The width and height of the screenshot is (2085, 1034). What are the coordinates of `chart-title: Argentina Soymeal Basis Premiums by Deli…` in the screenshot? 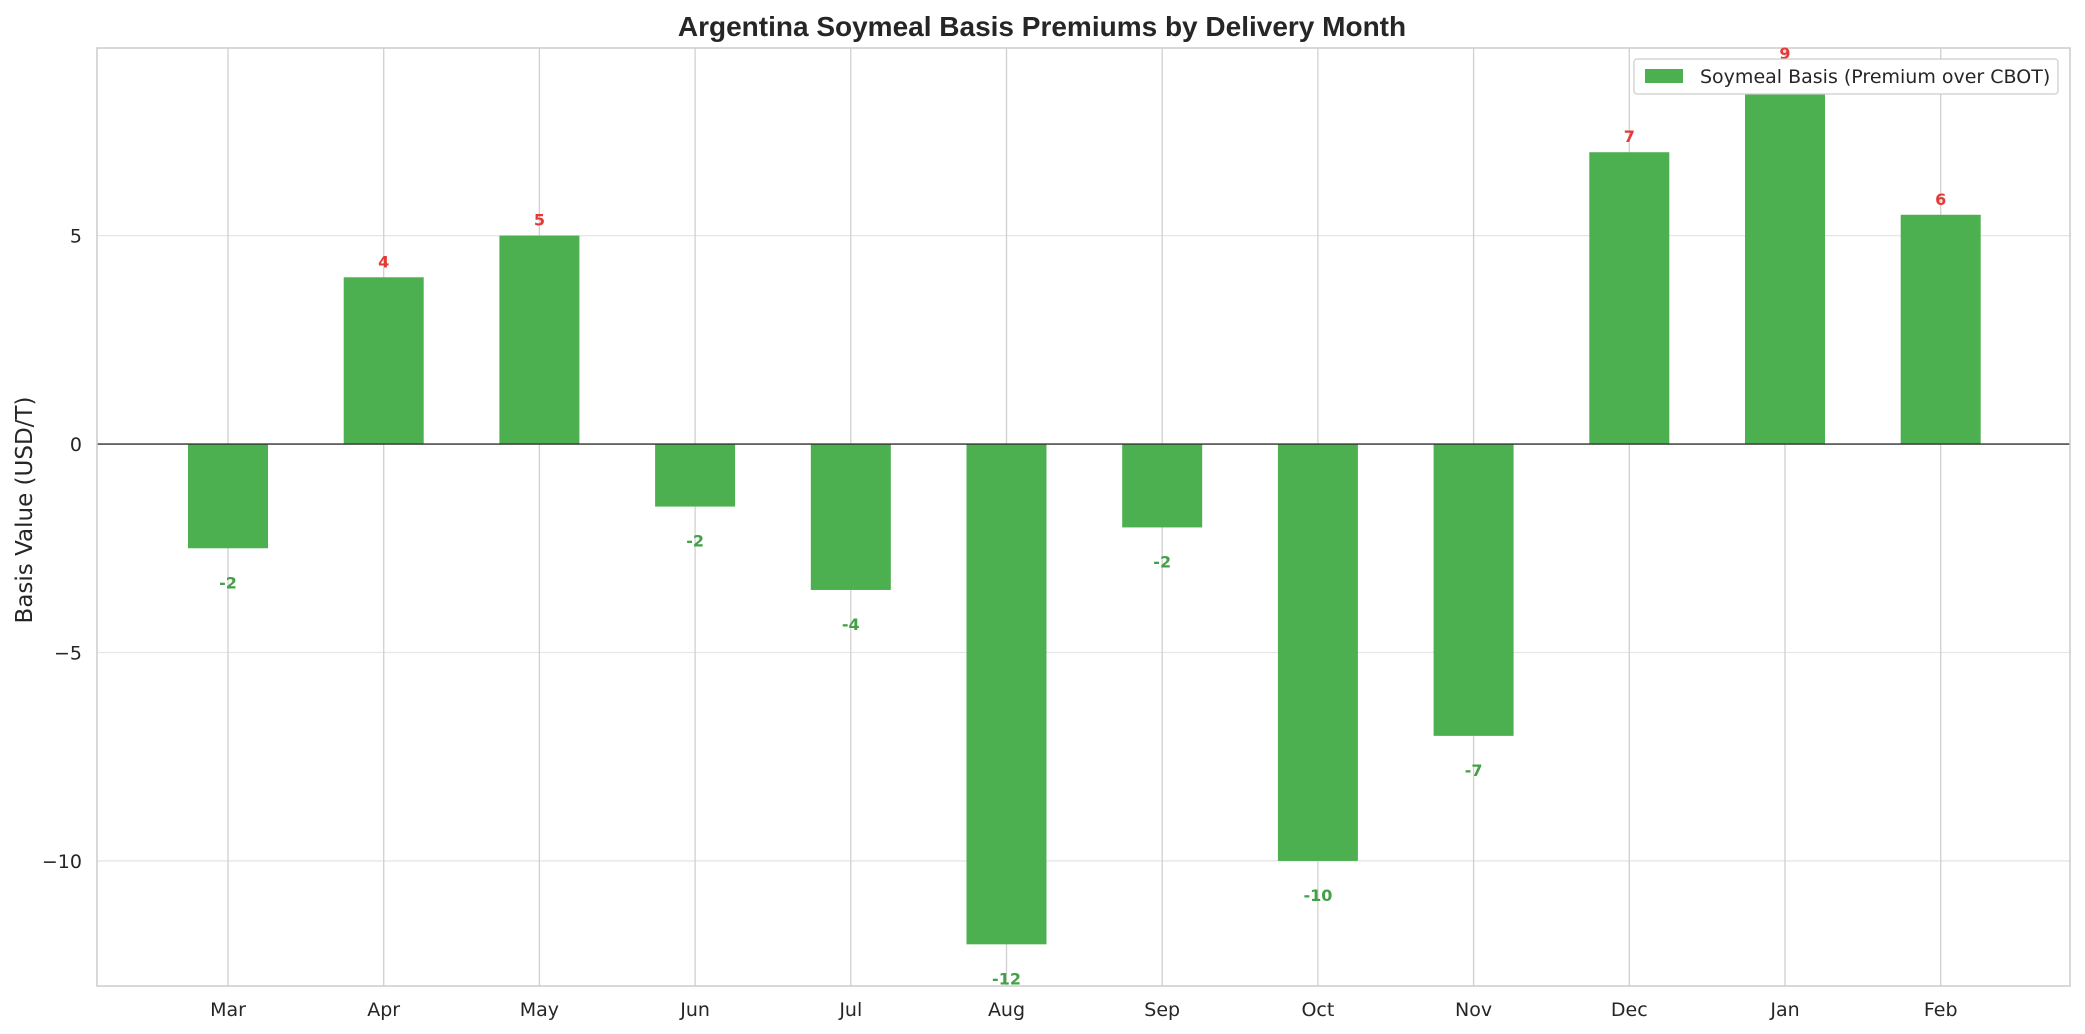 It's located at (1042, 26).